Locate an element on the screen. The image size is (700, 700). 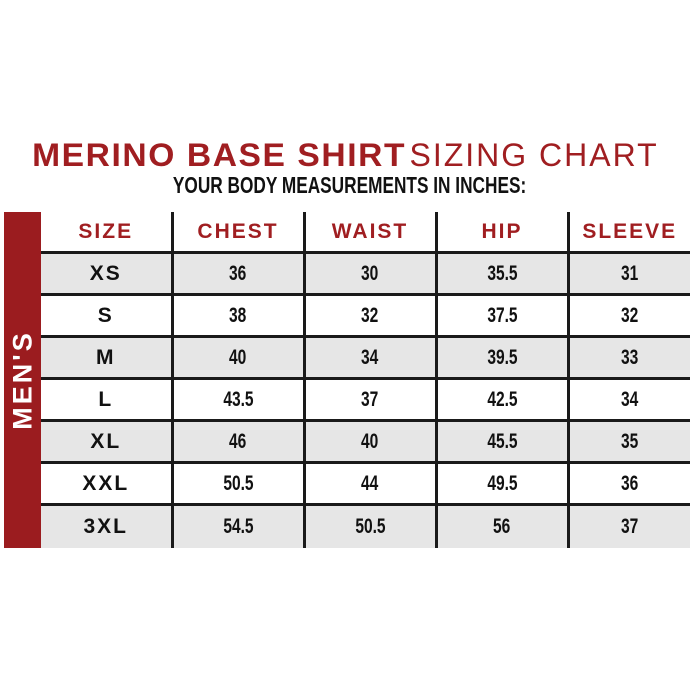
waist-value: 32 is located at coordinates (370, 315).